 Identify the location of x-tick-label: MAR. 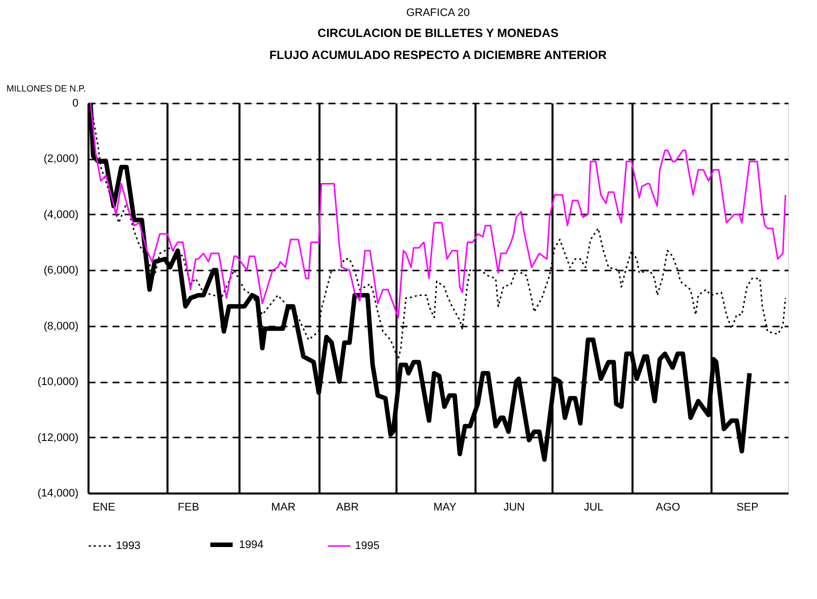
(283, 508).